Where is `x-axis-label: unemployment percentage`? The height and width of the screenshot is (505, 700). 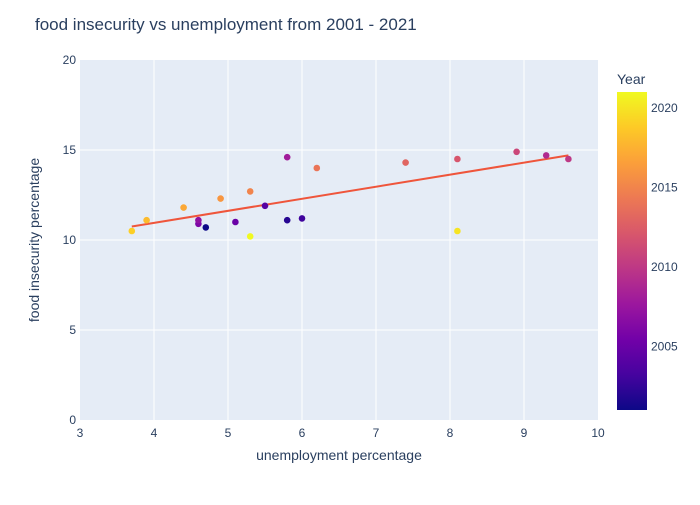 x-axis-label: unemployment percentage is located at coordinates (339, 455).